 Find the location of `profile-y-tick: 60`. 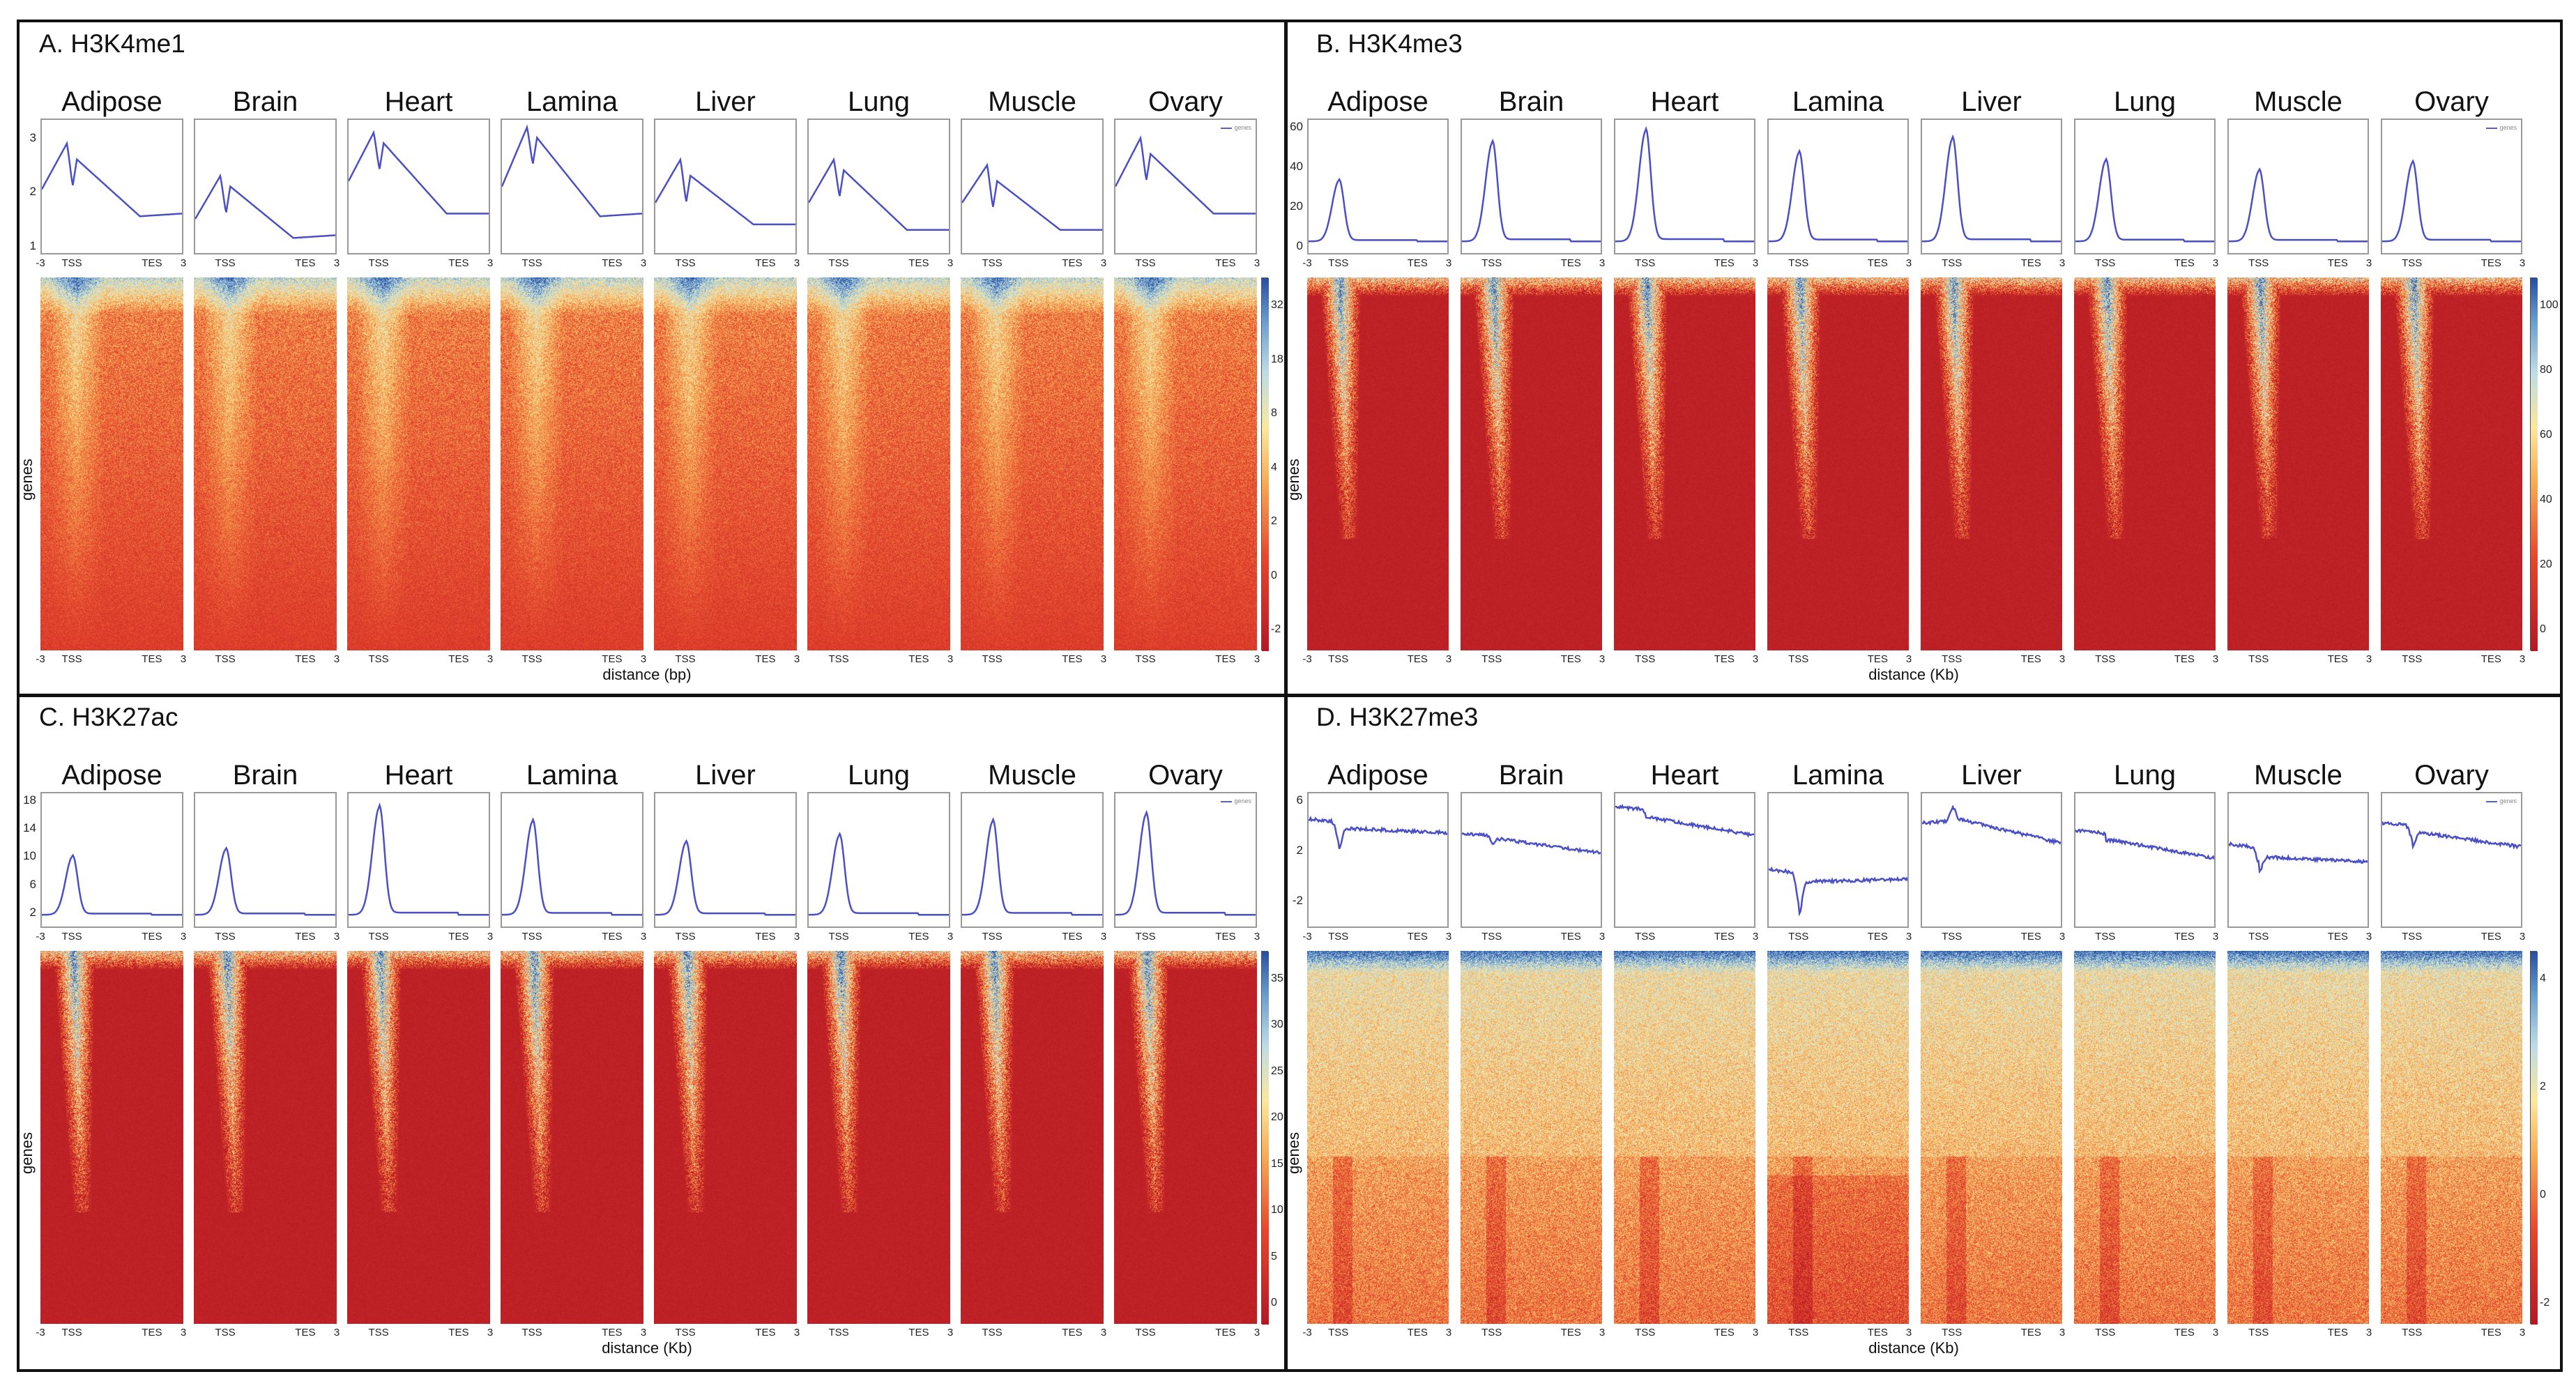

profile-y-tick: 60 is located at coordinates (1297, 126).